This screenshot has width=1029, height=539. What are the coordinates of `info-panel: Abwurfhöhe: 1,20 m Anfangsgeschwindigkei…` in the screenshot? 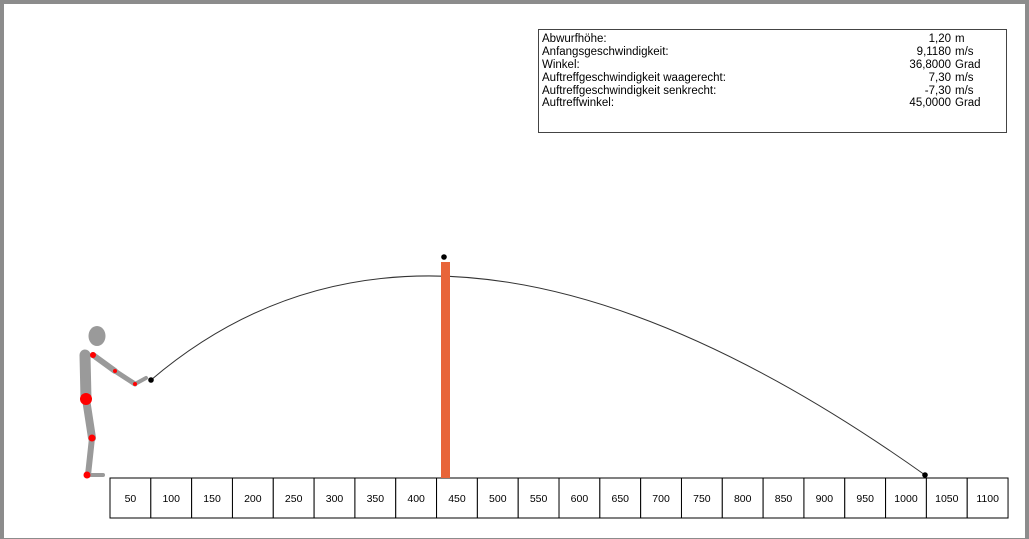 It's located at (772, 81).